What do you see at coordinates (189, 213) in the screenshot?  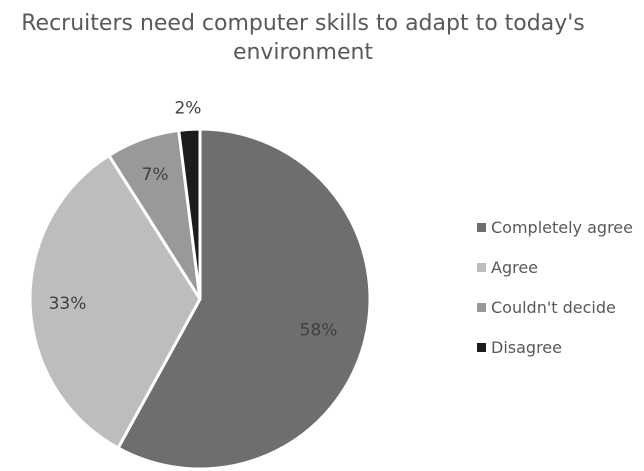 I see `pie-slice-disagree` at bounding box center [189, 213].